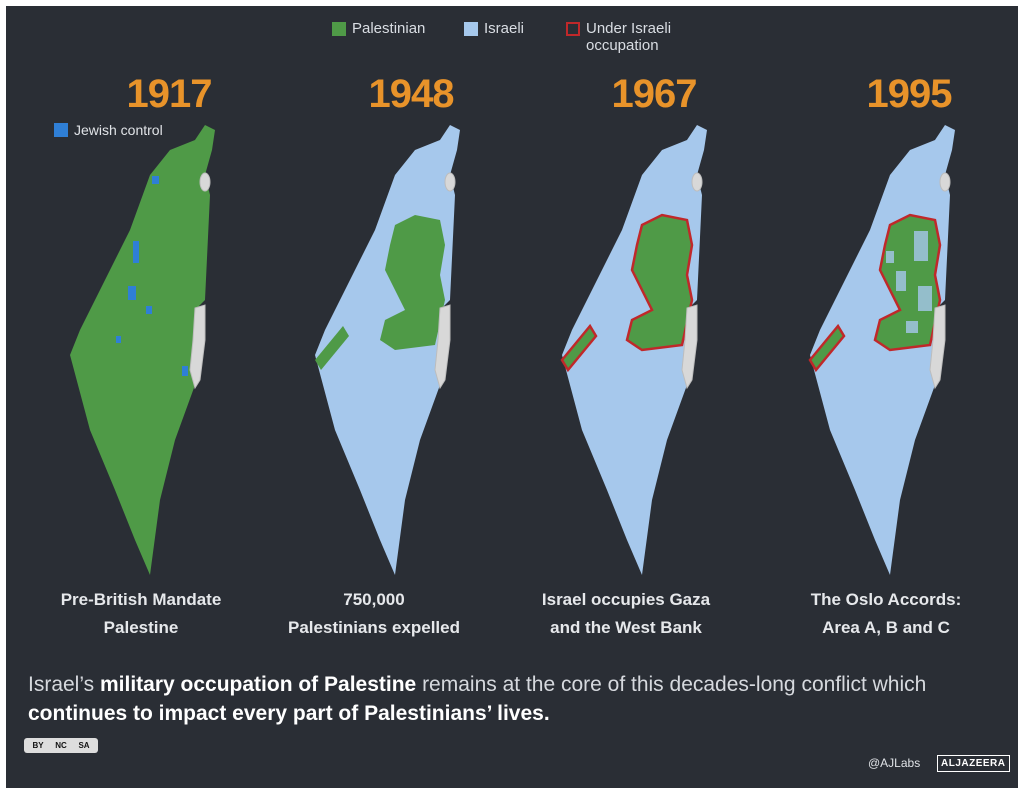 This screenshot has height=794, width=1024. What do you see at coordinates (654, 94) in the screenshot?
I see `year: 1967` at bounding box center [654, 94].